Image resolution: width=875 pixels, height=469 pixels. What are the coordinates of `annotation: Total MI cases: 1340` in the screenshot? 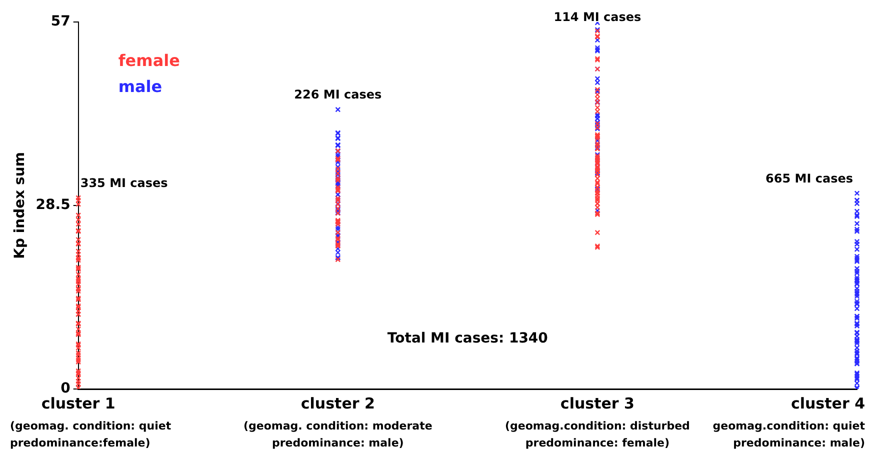 It's located at (467, 338).